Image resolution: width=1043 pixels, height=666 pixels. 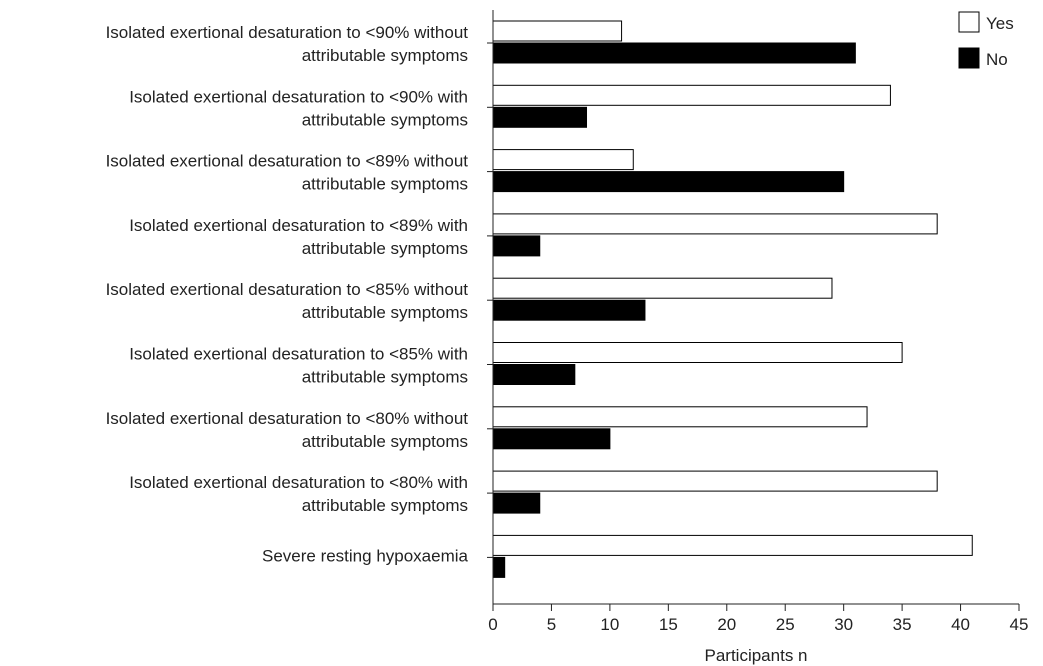 What do you see at coordinates (756, 655) in the screenshot?
I see `x-axis-title: Participants n` at bounding box center [756, 655].